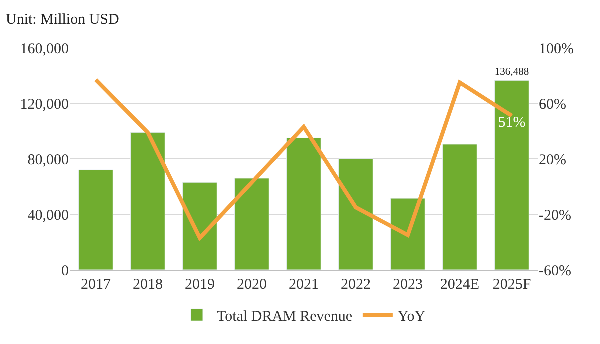  What do you see at coordinates (512, 123) in the screenshot?
I see `data-label: 51%` at bounding box center [512, 123].